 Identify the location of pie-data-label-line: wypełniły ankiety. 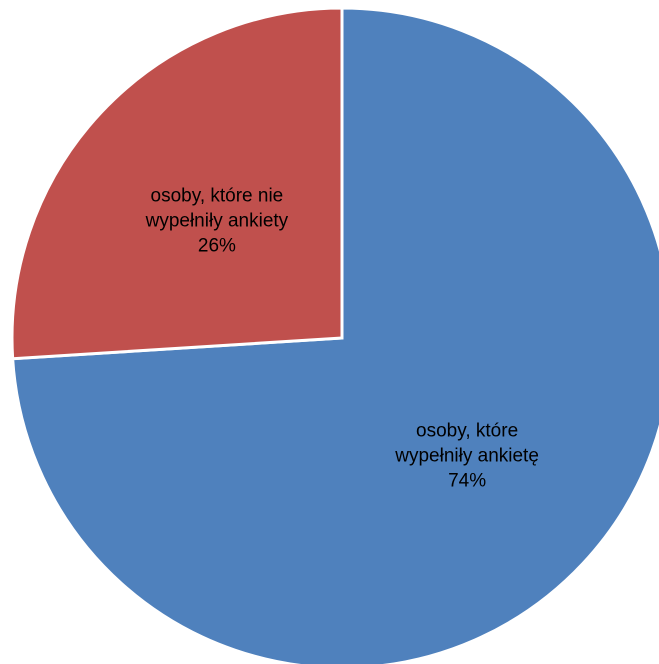
(217, 221).